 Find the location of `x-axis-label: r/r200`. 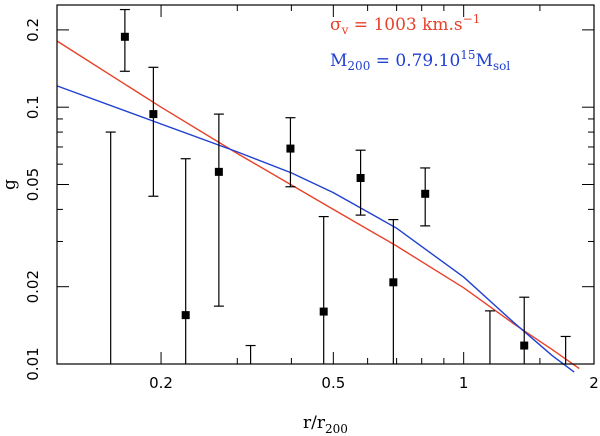

x-axis-label: r/r200 is located at coordinates (325, 424).